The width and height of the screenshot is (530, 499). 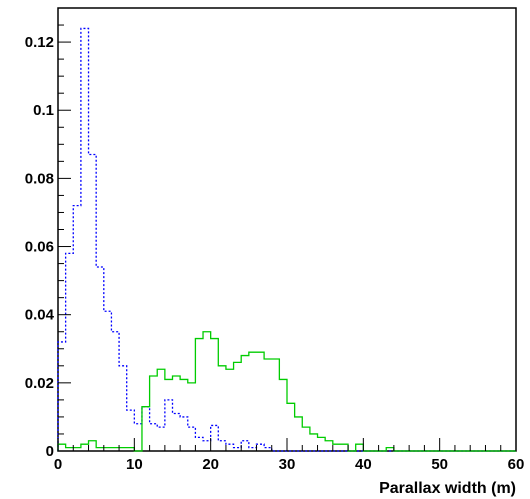 What do you see at coordinates (43, 110) in the screenshot?
I see `y-tick-label: 0.1` at bounding box center [43, 110].